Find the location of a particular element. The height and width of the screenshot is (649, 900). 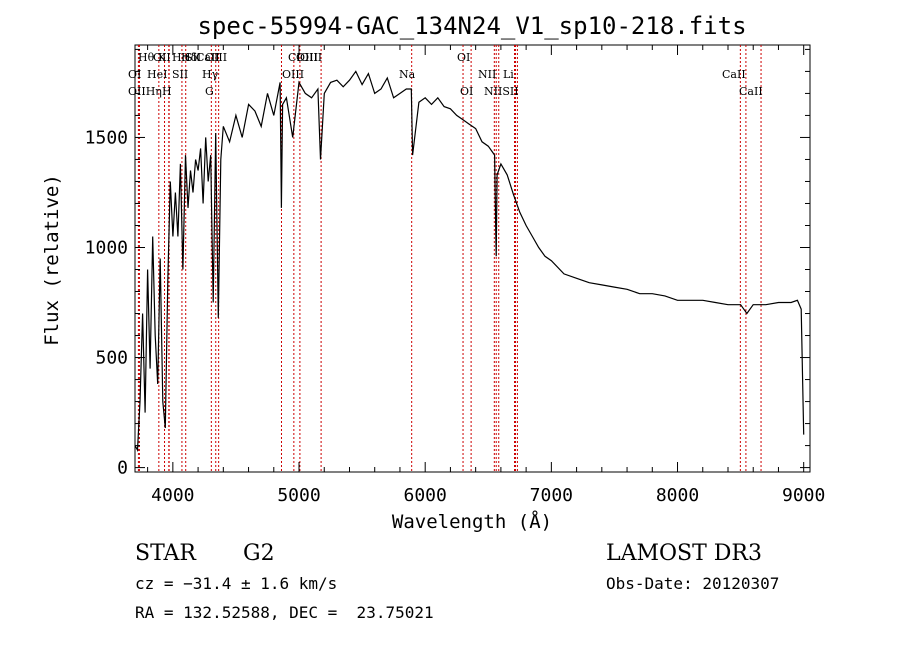

marker-label-row3: OIIHη is located at coordinates (145, 91).